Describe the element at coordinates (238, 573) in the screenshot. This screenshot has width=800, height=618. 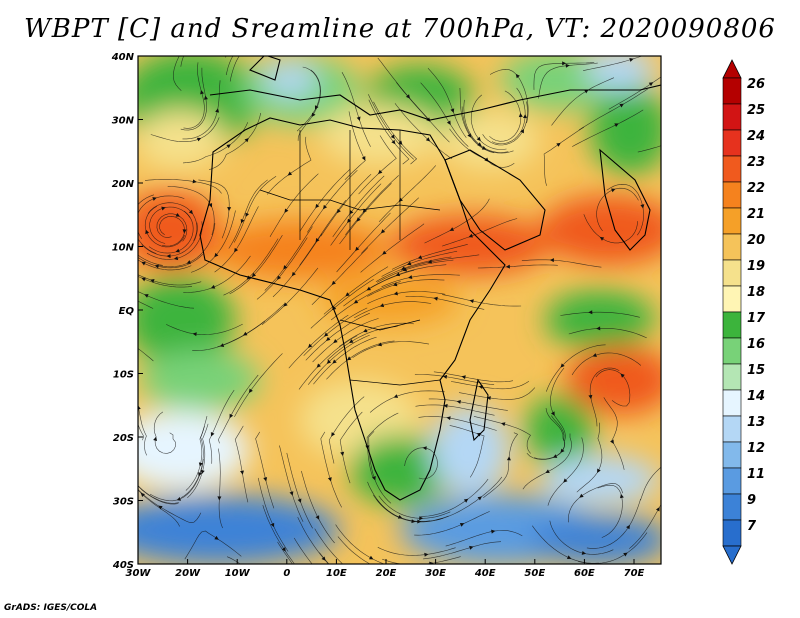
I see `lon-tick-label: 10W` at that location.